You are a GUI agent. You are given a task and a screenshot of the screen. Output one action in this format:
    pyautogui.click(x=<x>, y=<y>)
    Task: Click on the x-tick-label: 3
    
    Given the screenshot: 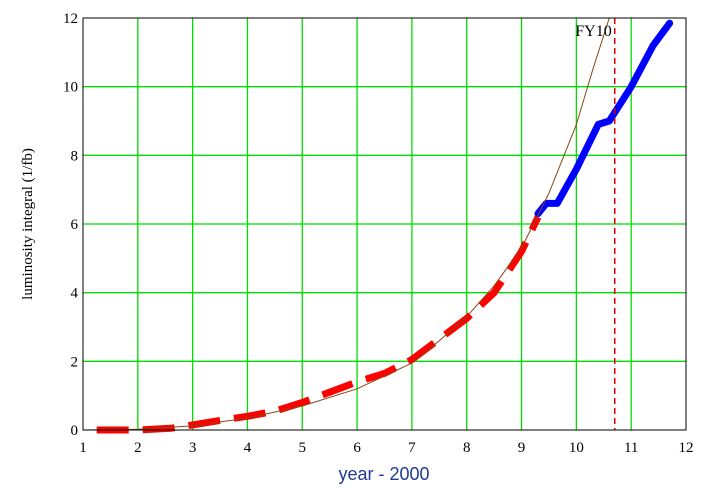 What is the action you would take?
    pyautogui.click(x=193, y=448)
    